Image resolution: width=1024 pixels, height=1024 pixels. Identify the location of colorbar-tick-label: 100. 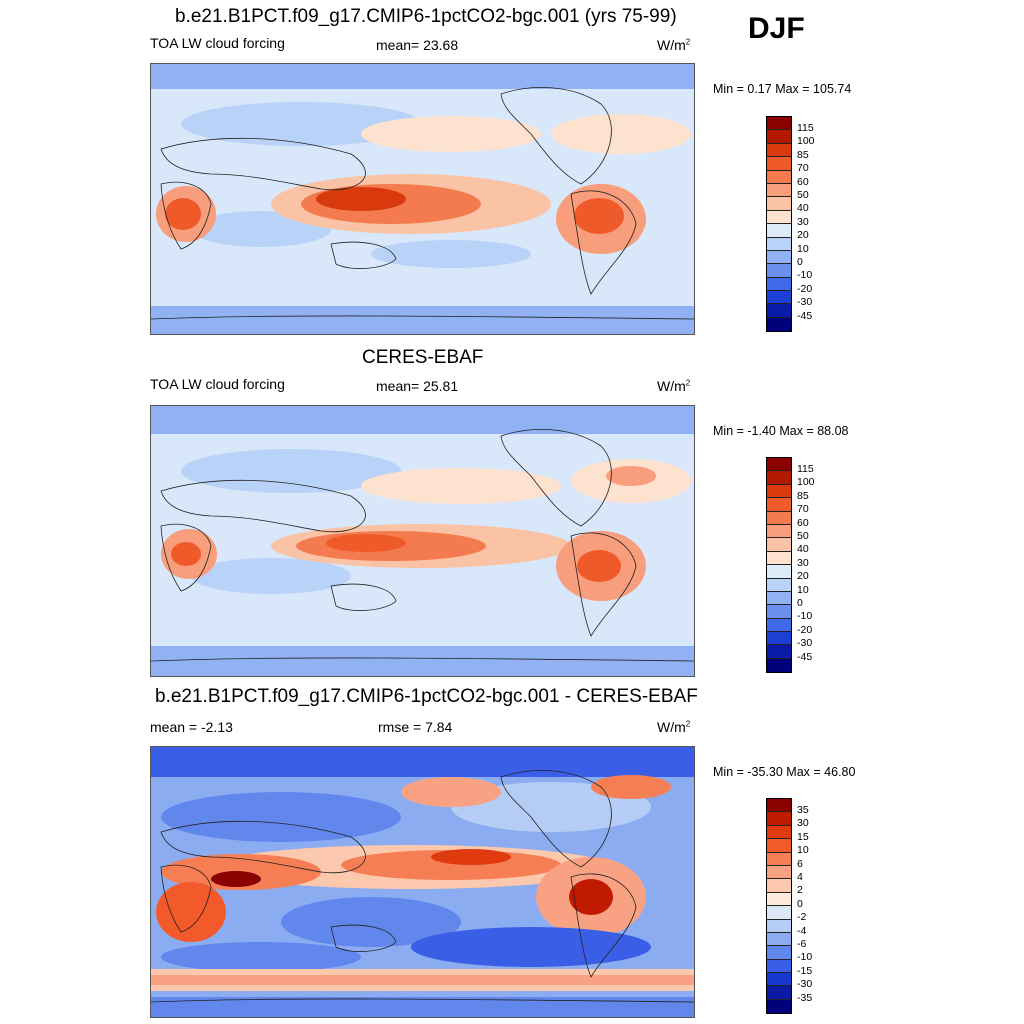
(806, 141).